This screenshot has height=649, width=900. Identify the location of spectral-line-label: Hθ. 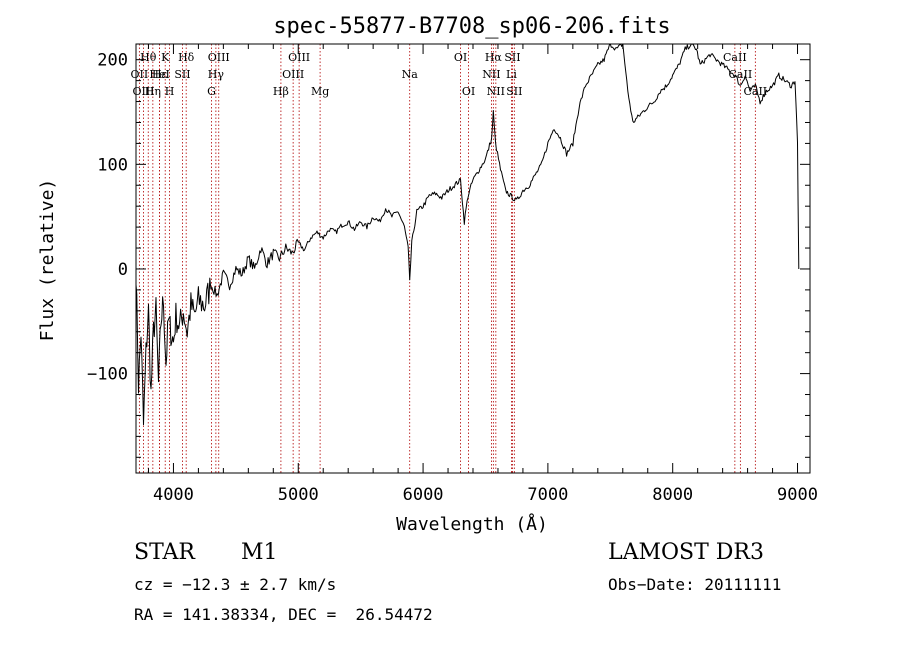
(148, 57).